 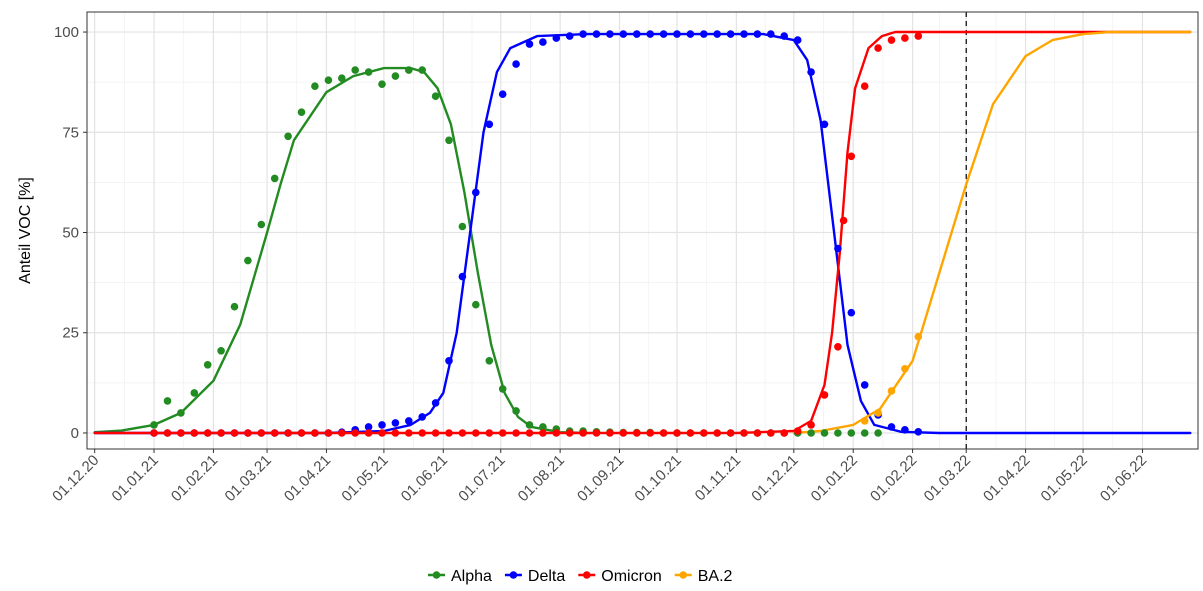 What do you see at coordinates (75, 433) in the screenshot?
I see `y-tick-label: 0` at bounding box center [75, 433].